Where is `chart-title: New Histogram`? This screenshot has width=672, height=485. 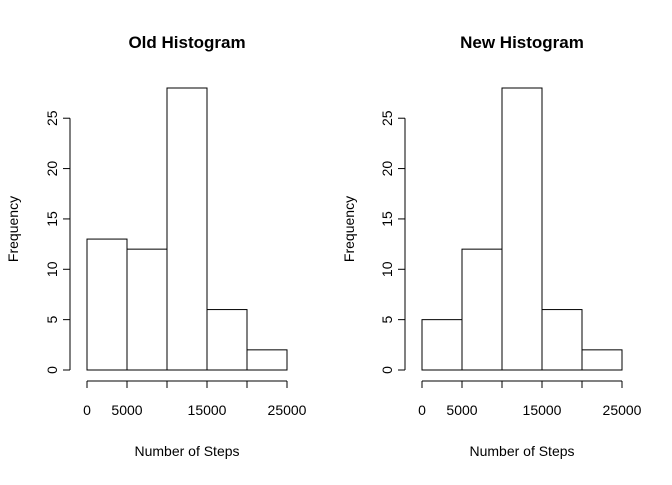
chart-title: New Histogram is located at coordinates (522, 42).